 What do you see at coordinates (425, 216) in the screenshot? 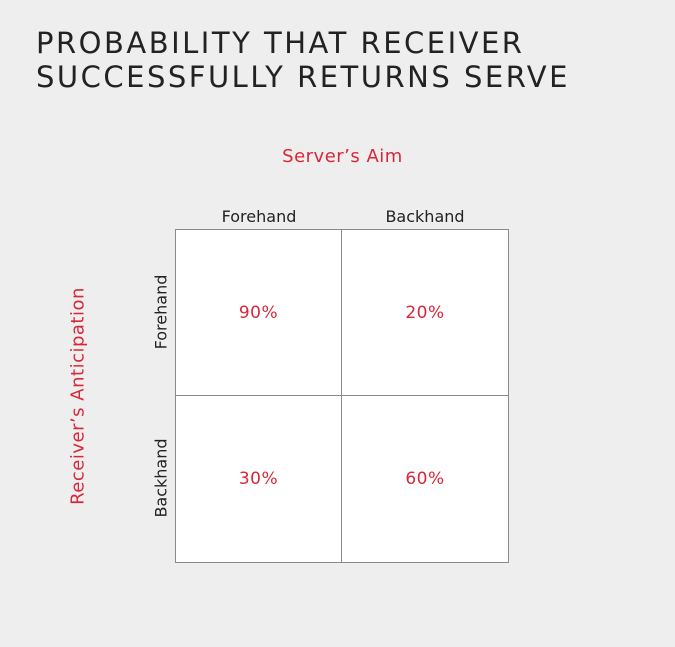
I see `column-header-backhand: Backhand` at bounding box center [425, 216].